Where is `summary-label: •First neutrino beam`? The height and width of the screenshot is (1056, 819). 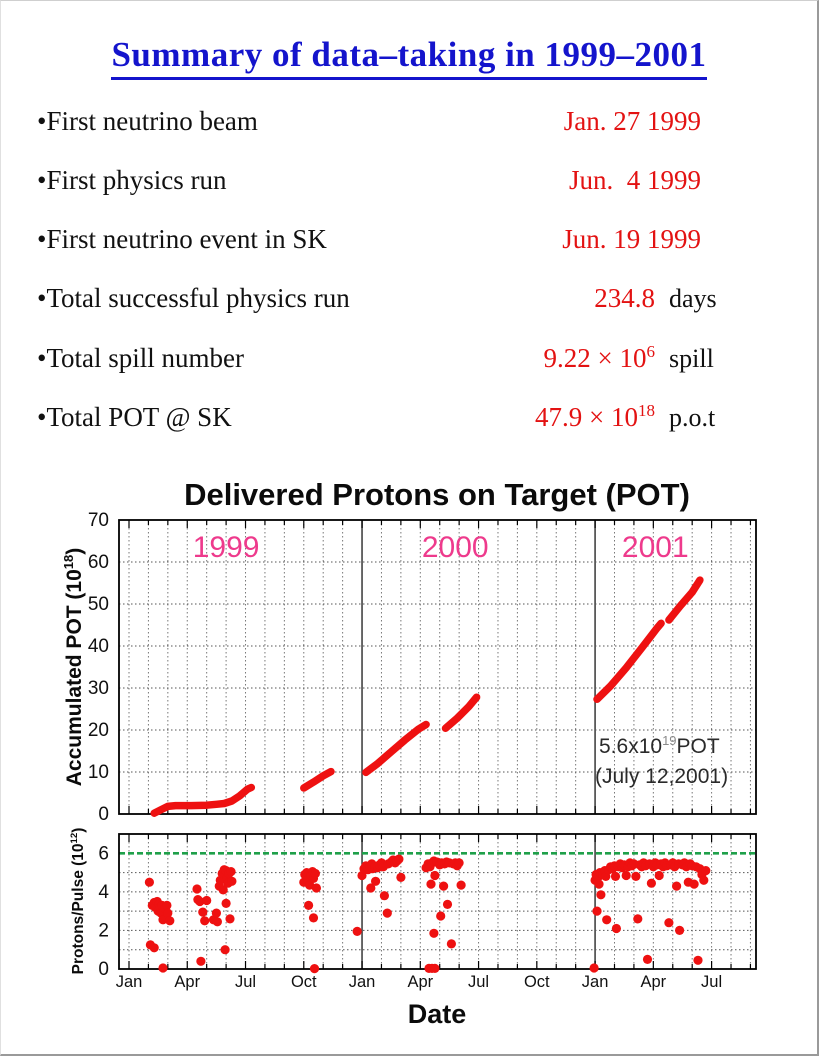
summary-label: •First neutrino beam is located at coordinates (147, 121).